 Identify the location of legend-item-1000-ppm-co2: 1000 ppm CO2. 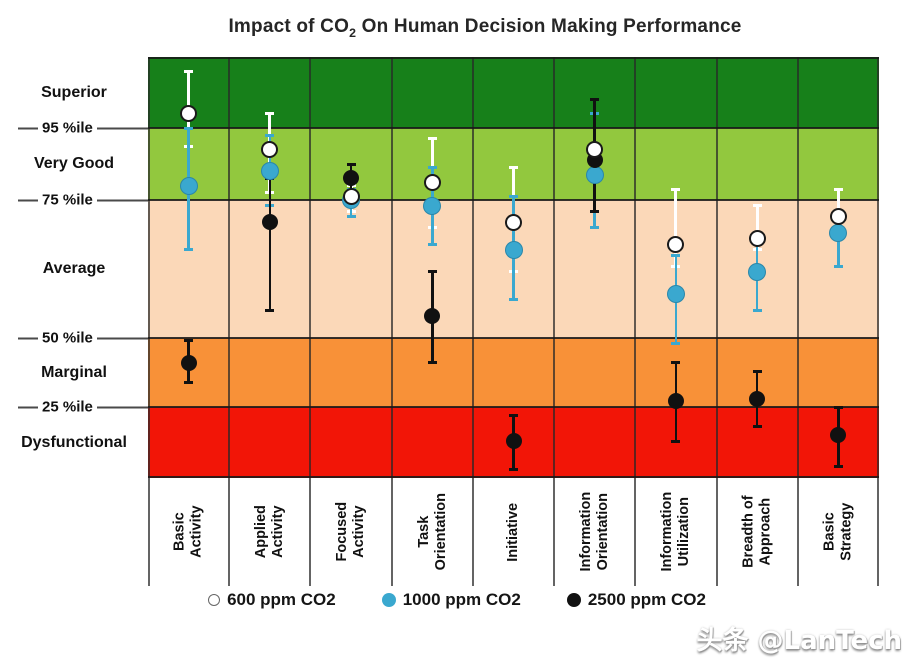
(451, 600).